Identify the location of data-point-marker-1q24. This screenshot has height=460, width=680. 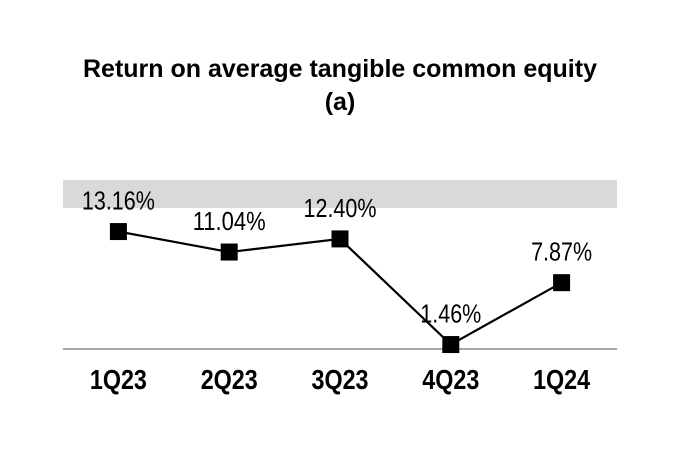
(562, 283).